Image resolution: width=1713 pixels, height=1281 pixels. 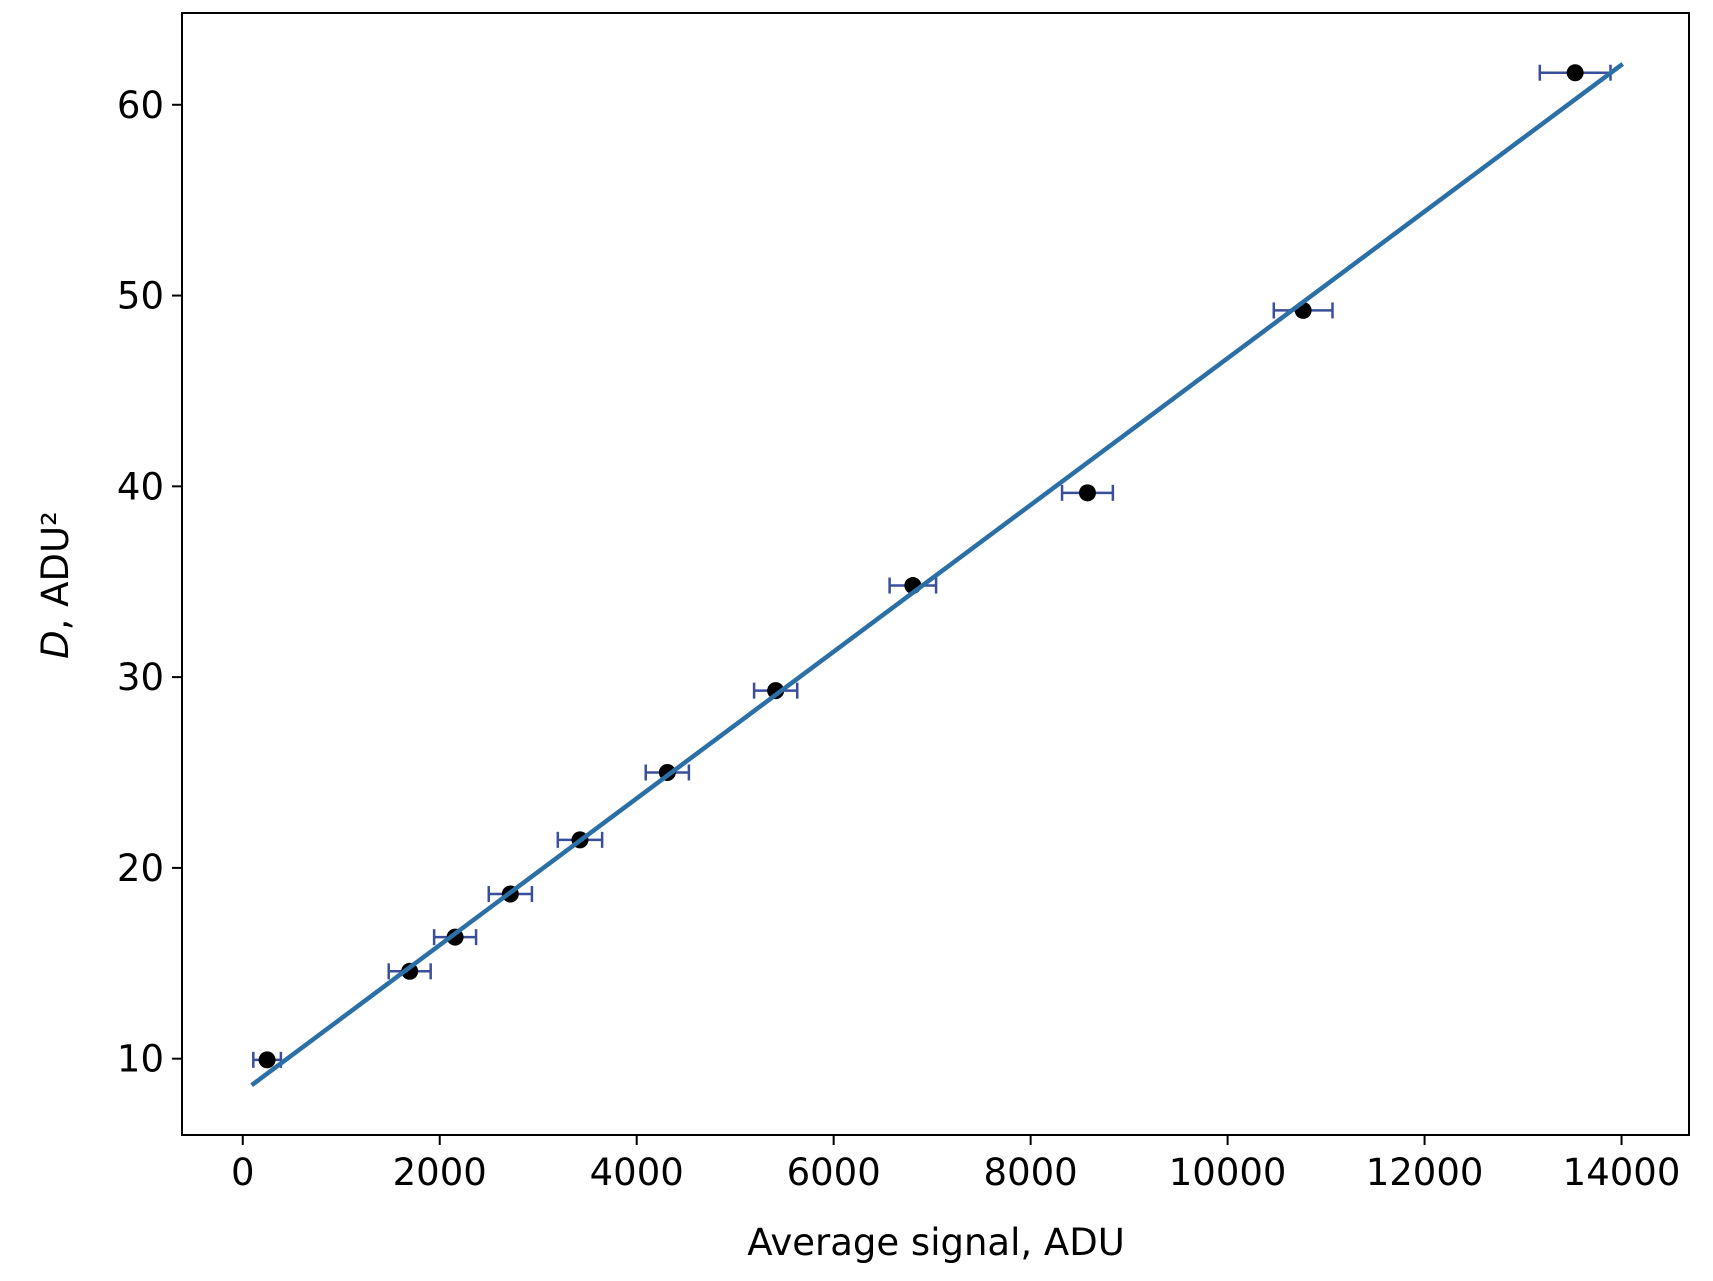 I want to click on x-tick-label: 14000, so click(x=1622, y=1172).